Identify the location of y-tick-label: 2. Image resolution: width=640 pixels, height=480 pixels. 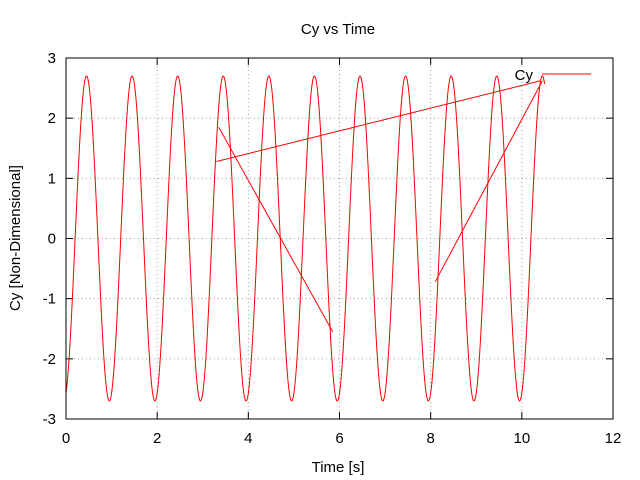
(52, 118).